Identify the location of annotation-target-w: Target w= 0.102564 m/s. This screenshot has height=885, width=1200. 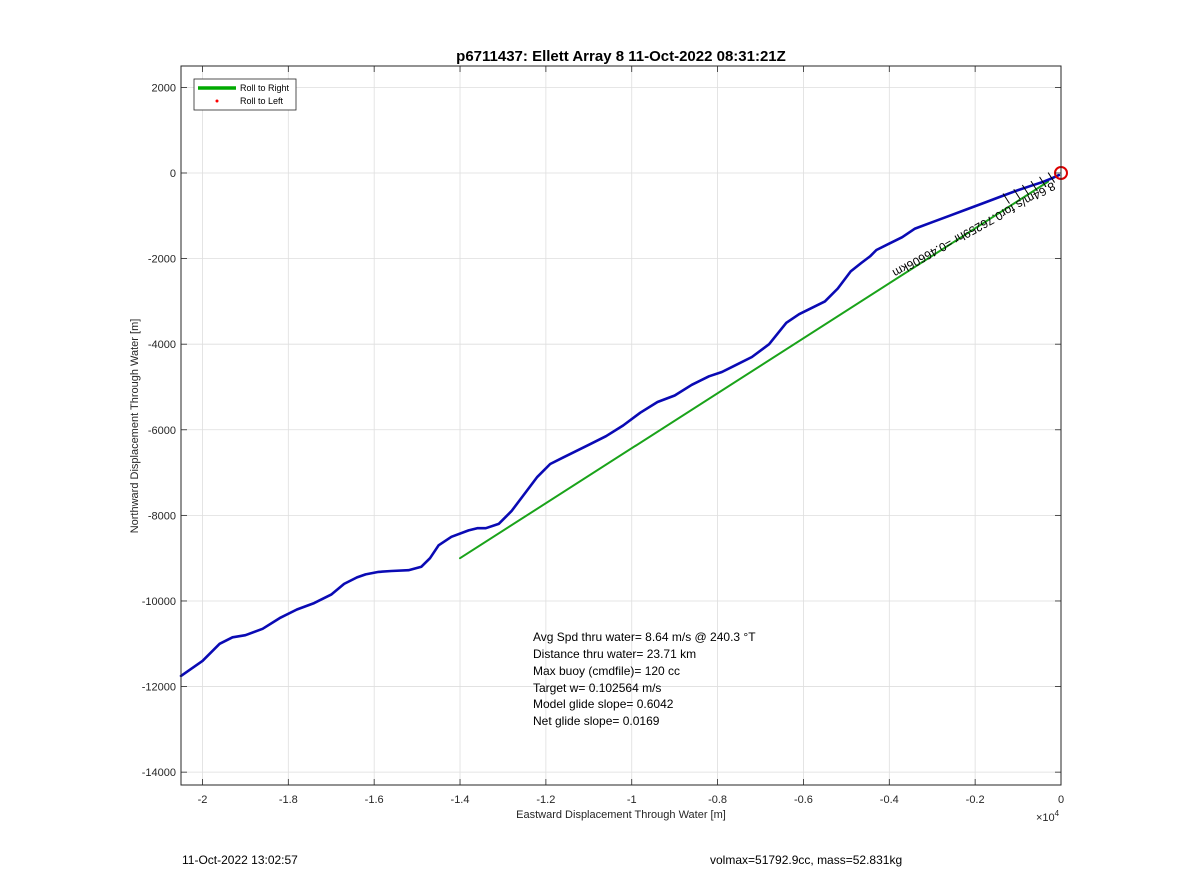
(597, 688).